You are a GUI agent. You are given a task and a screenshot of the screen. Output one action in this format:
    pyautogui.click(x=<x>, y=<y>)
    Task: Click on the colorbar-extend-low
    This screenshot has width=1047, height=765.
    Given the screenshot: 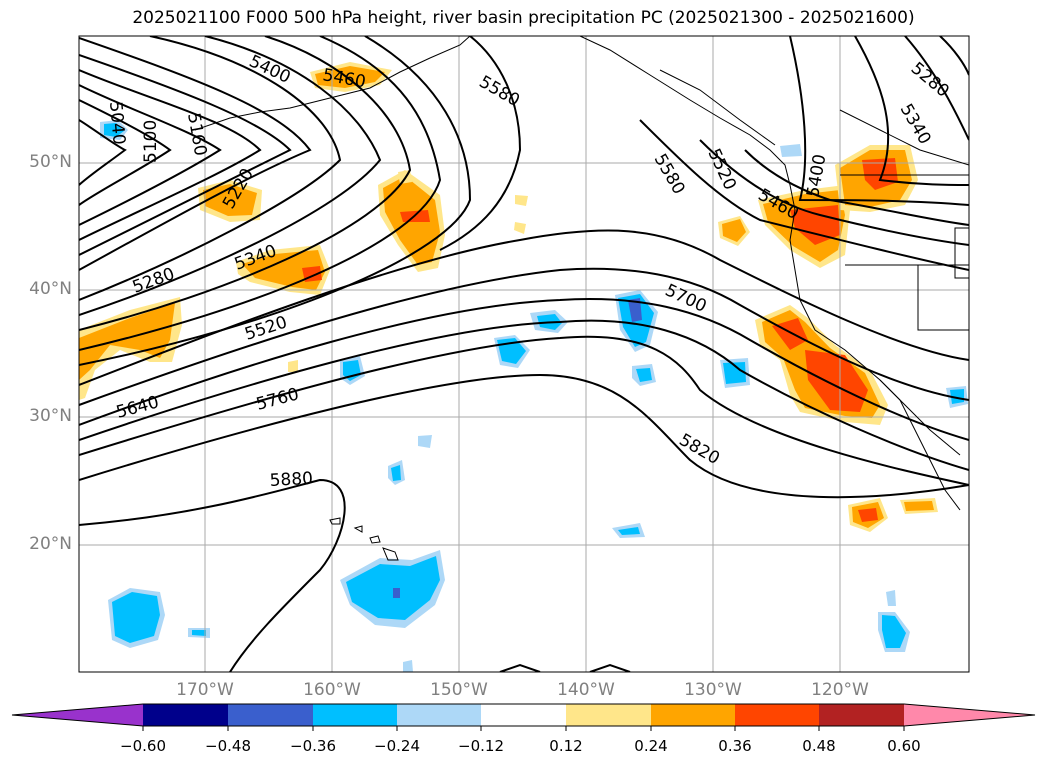 What is the action you would take?
    pyautogui.click(x=77, y=715)
    